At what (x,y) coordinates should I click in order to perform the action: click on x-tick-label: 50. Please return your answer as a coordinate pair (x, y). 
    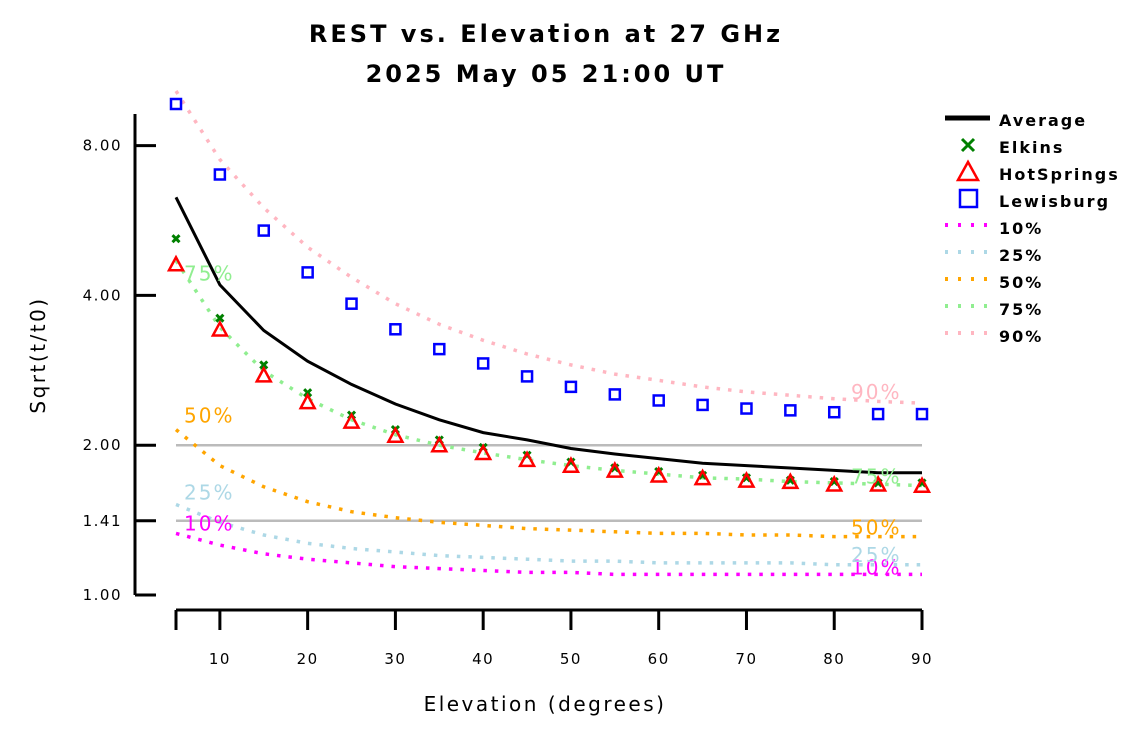
    Looking at the image, I should click on (571, 659).